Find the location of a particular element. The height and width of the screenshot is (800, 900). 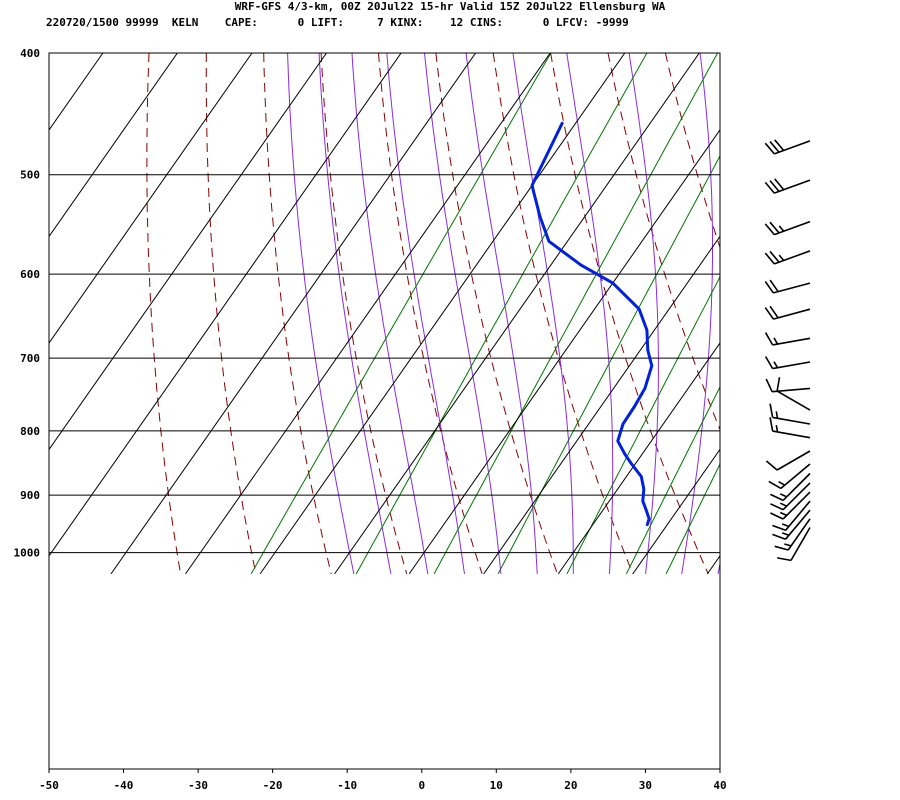

y-tick-label: 700 is located at coordinates (30, 358).